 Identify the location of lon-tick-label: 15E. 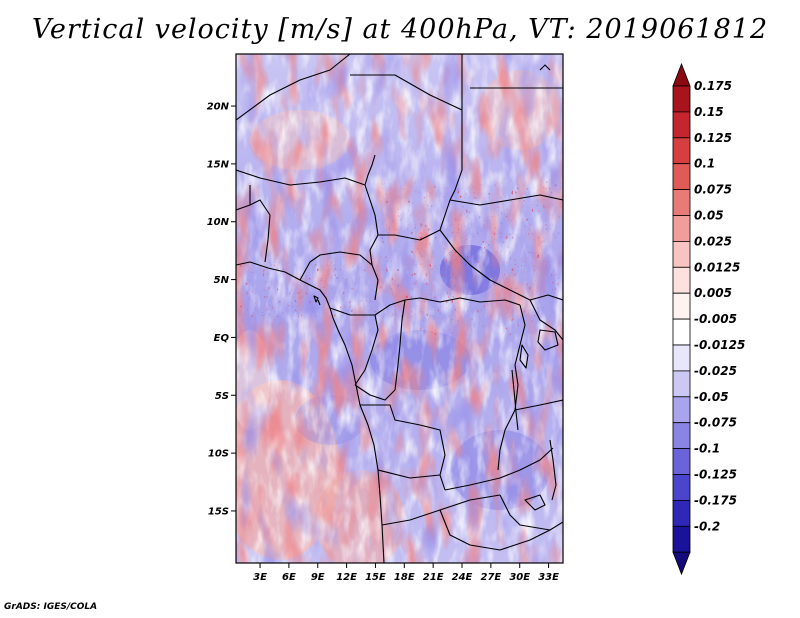
(375, 577).